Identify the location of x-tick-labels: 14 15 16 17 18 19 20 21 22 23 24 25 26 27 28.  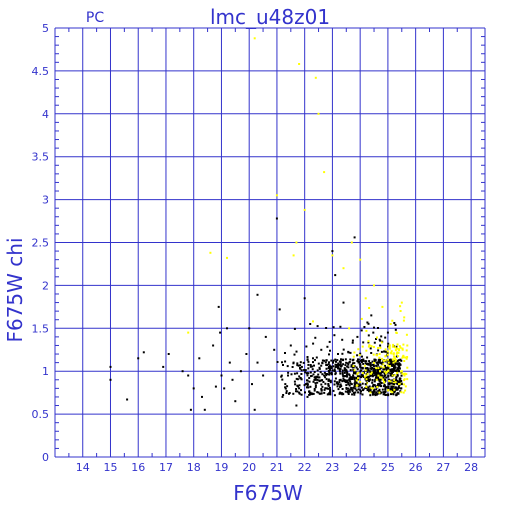
(277, 467).